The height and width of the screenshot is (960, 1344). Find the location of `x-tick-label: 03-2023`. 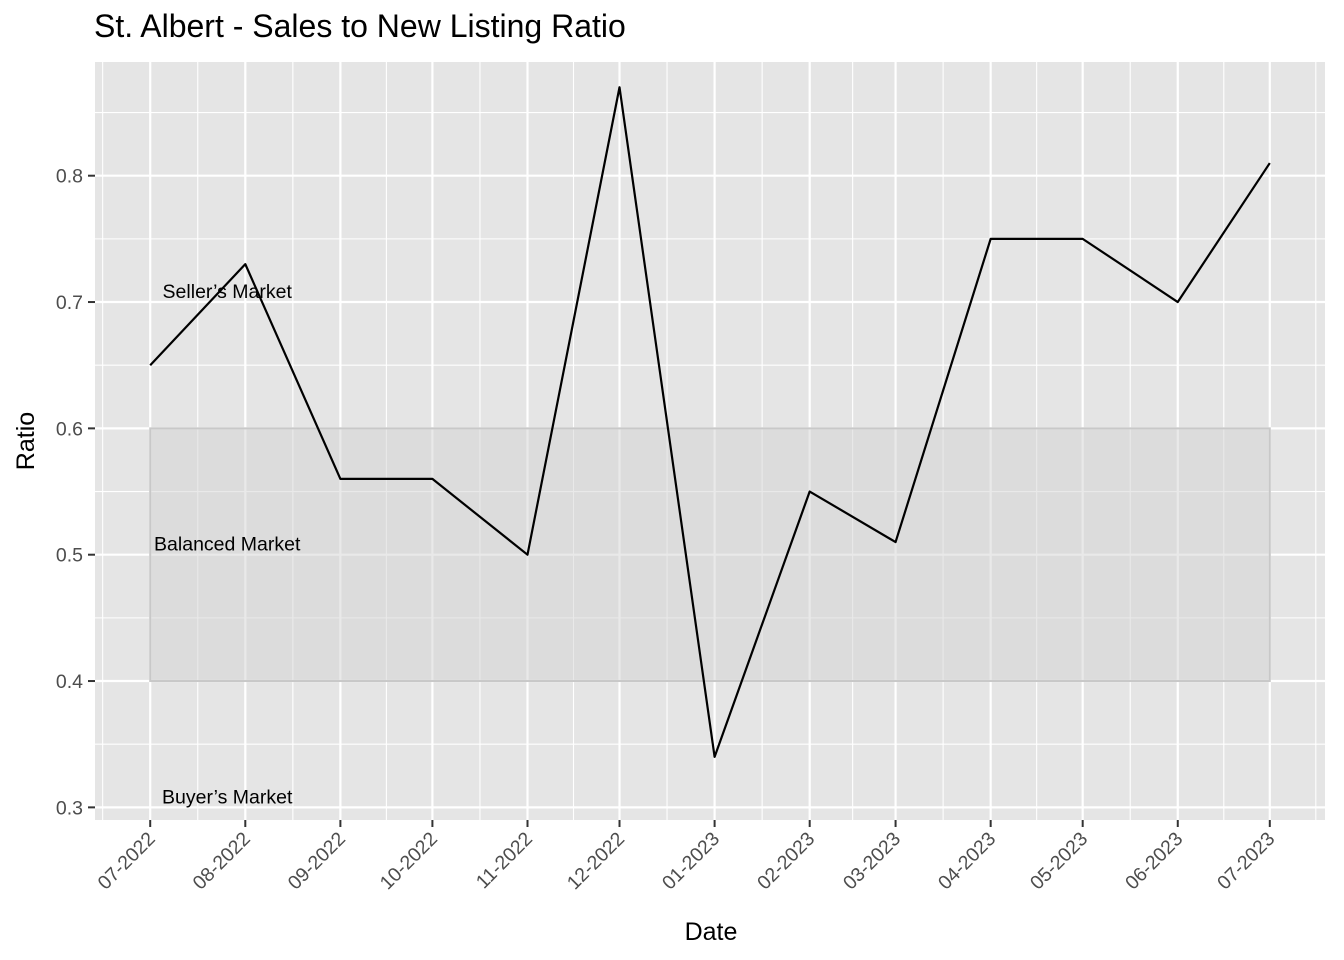

x-tick-label: 03-2023 is located at coordinates (872, 861).